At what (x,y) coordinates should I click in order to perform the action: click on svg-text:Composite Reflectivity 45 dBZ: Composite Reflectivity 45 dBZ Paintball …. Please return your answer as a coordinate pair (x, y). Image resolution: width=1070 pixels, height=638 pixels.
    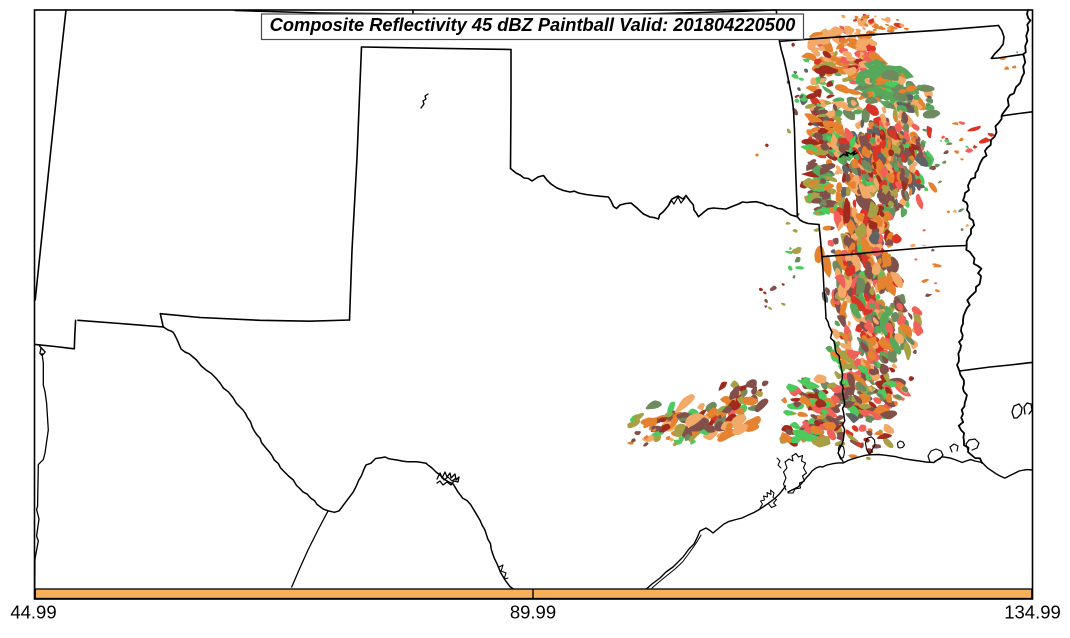
    Looking at the image, I should click on (533, 24).